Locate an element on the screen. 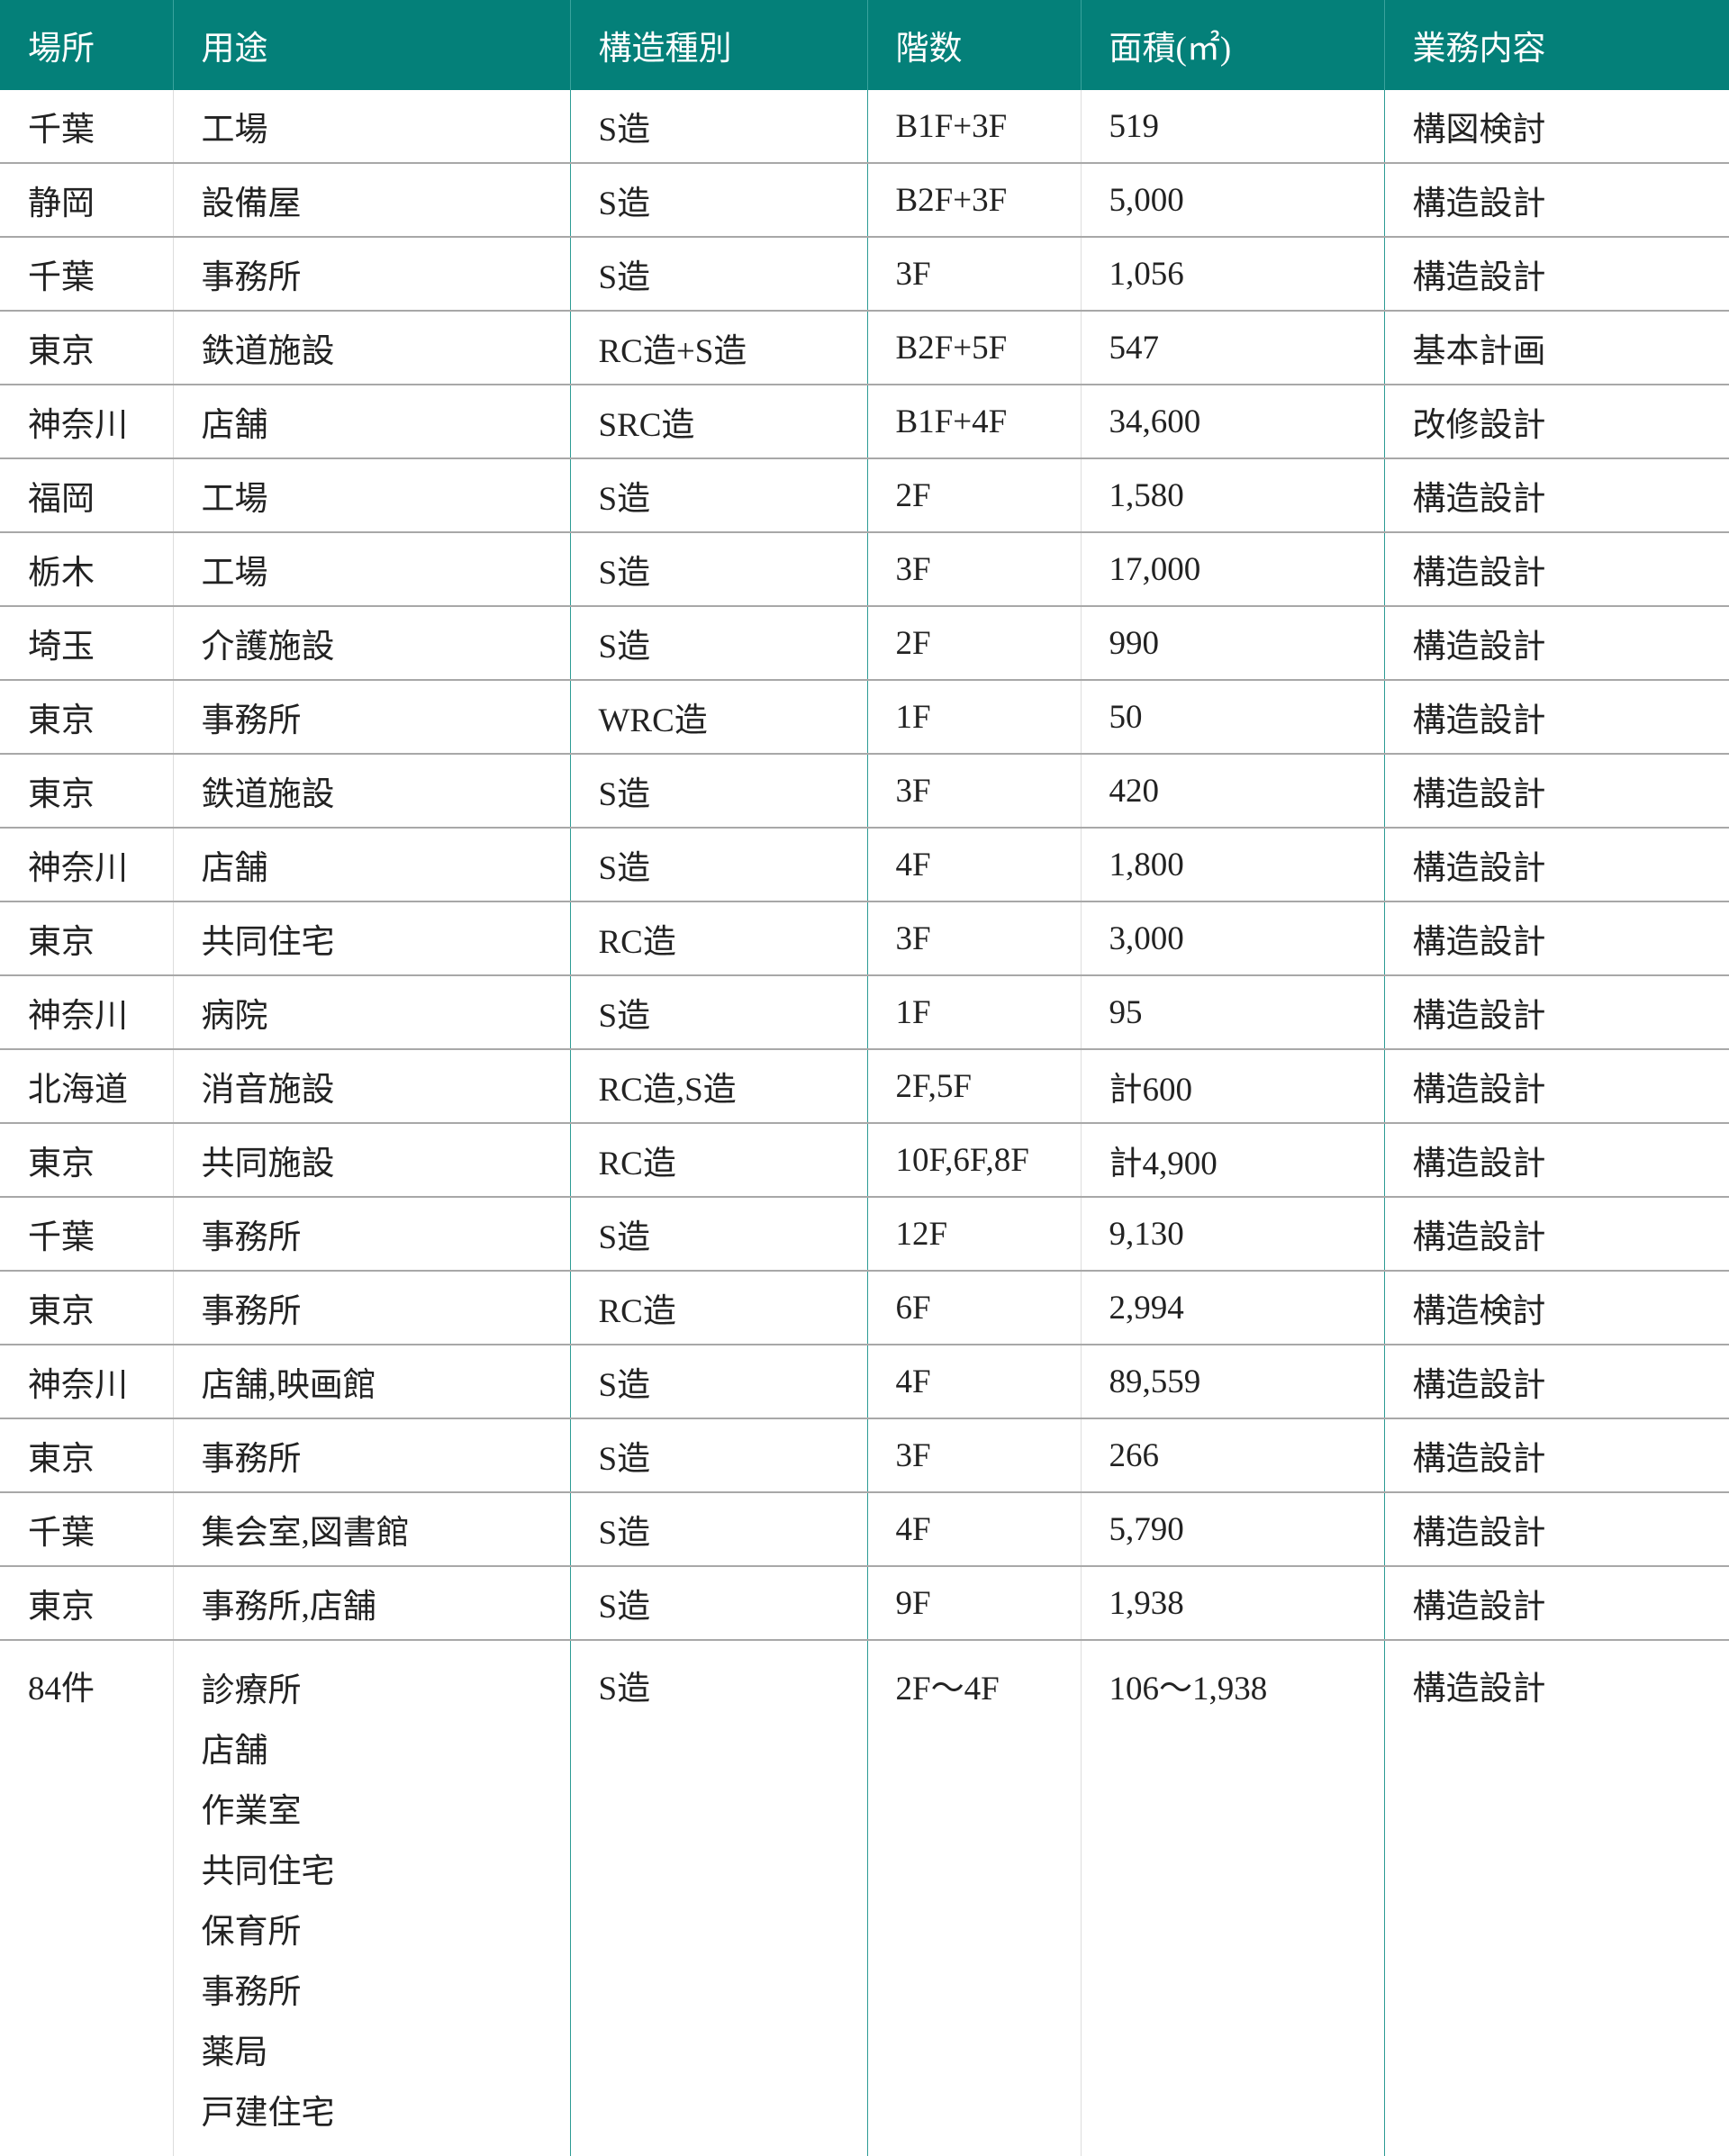  cell-area: 3,000 is located at coordinates (1233, 939).